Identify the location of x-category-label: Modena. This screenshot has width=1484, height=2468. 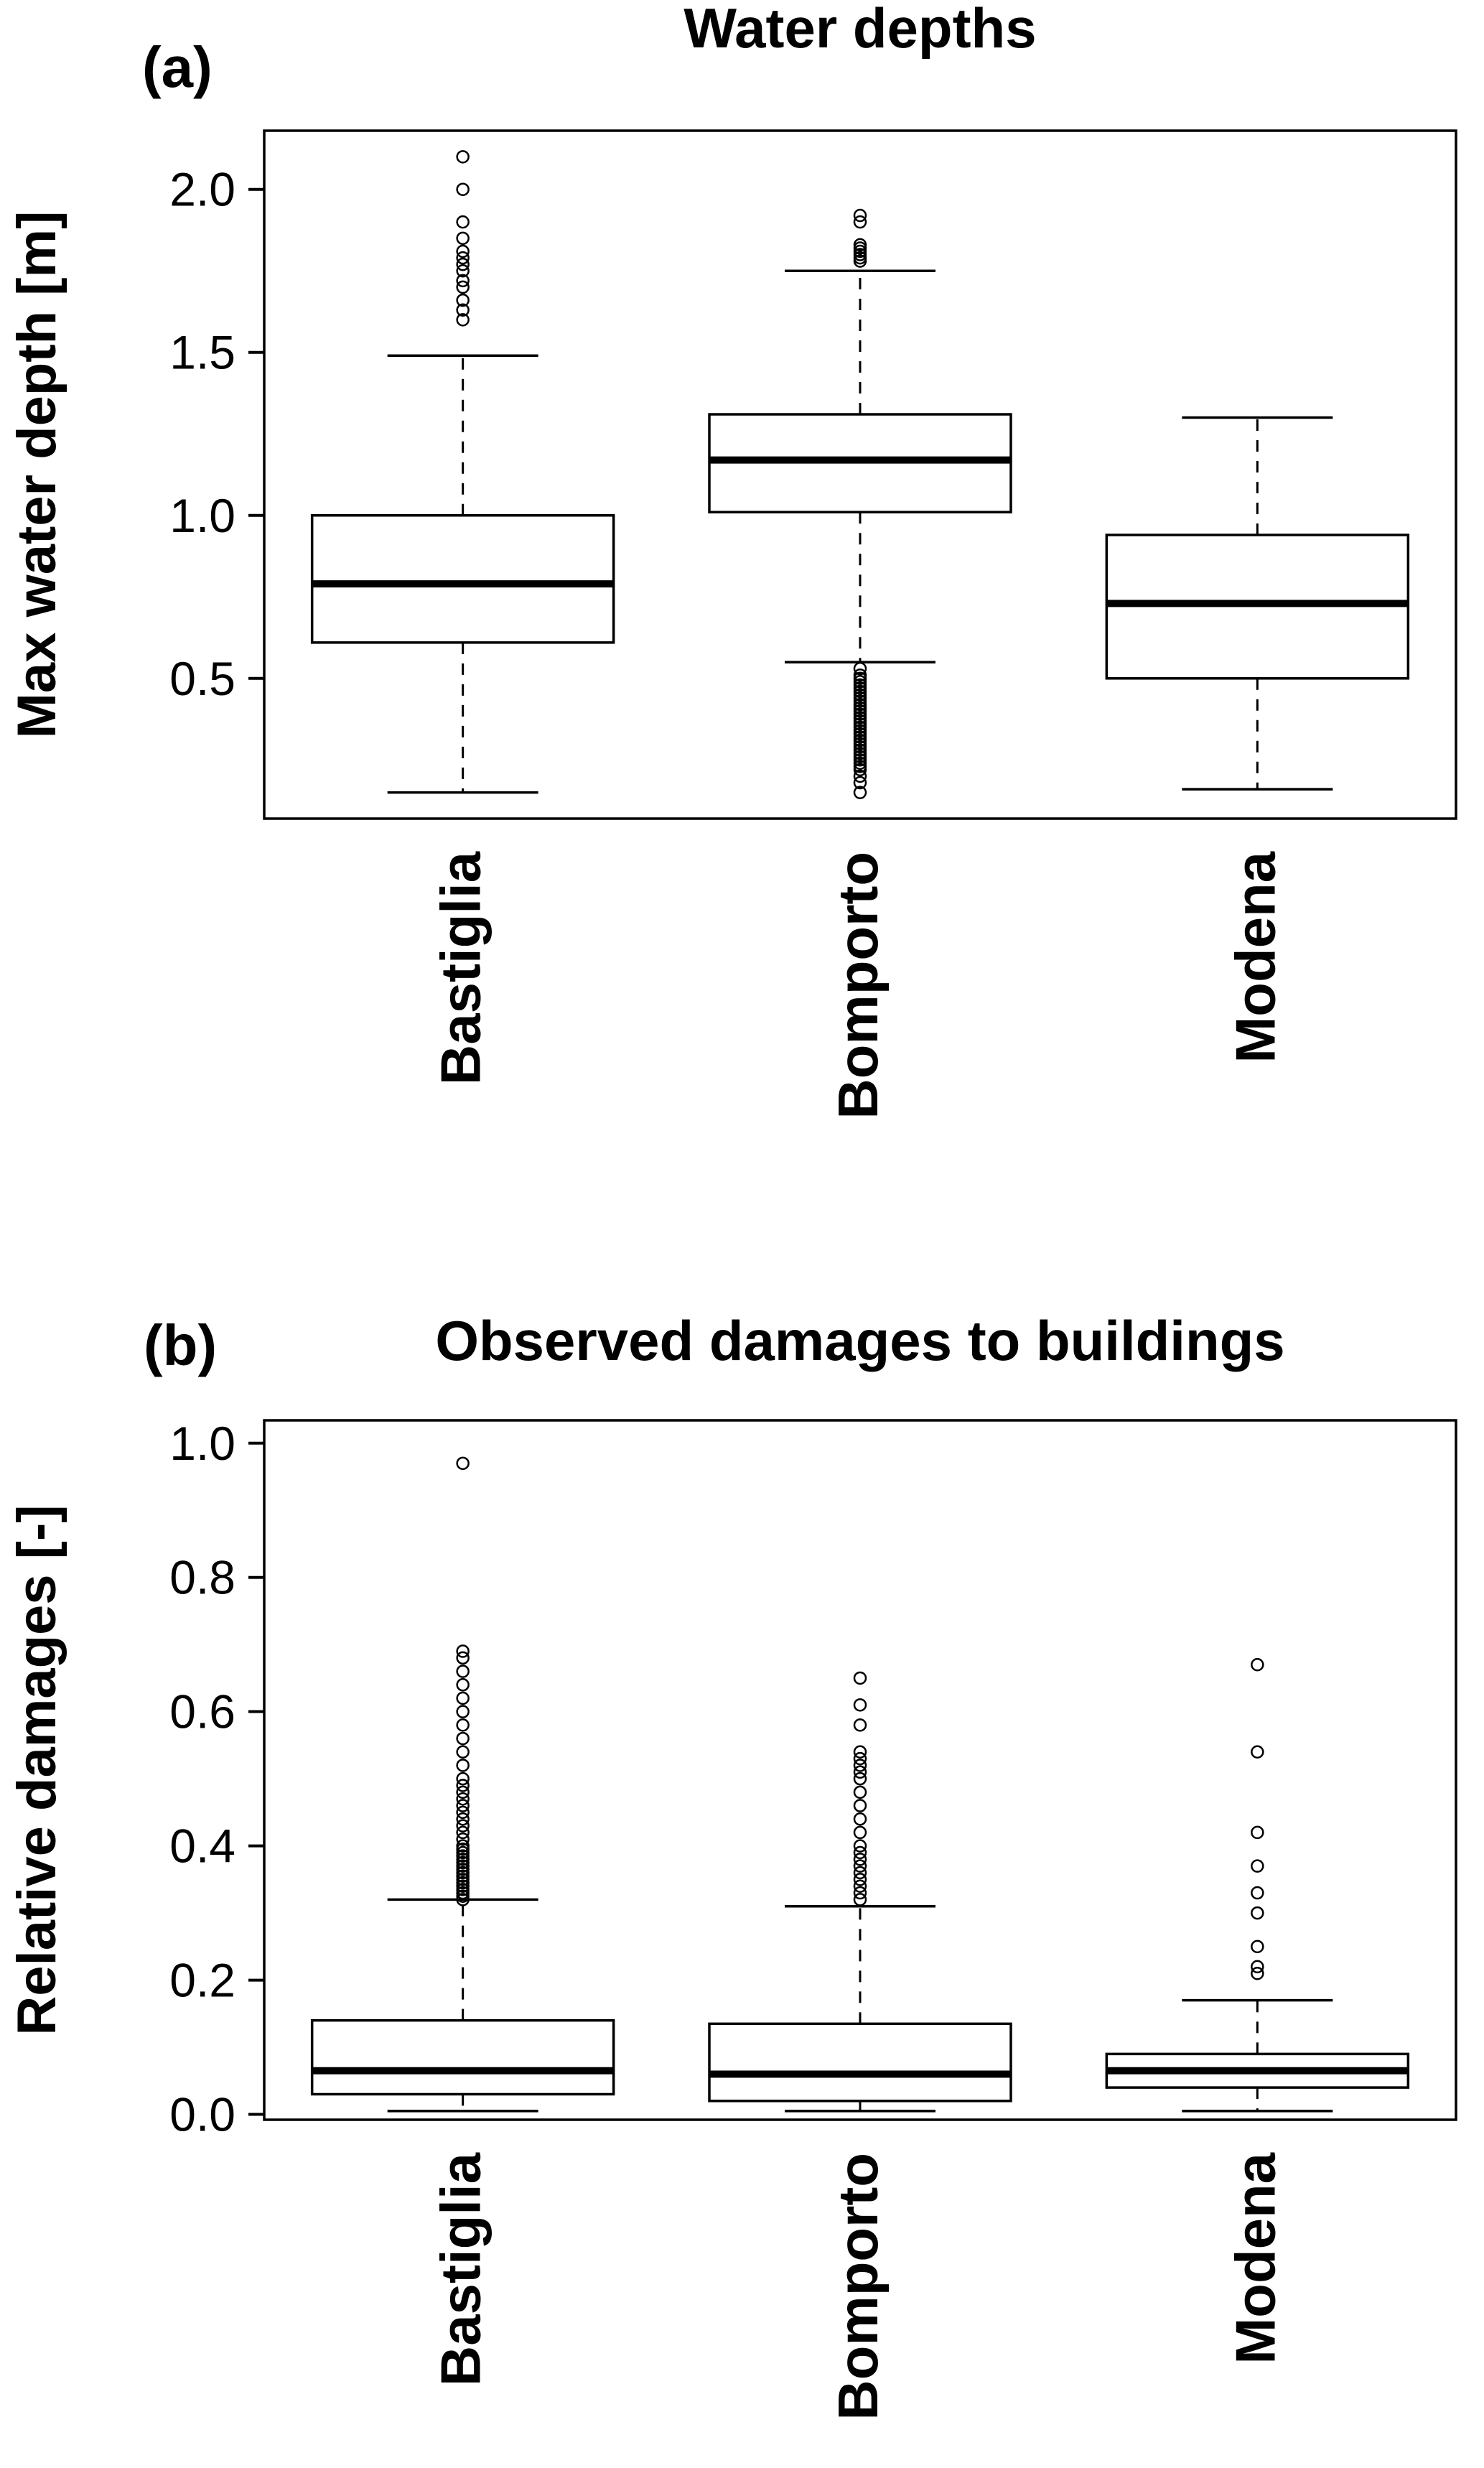
(1255, 2258).